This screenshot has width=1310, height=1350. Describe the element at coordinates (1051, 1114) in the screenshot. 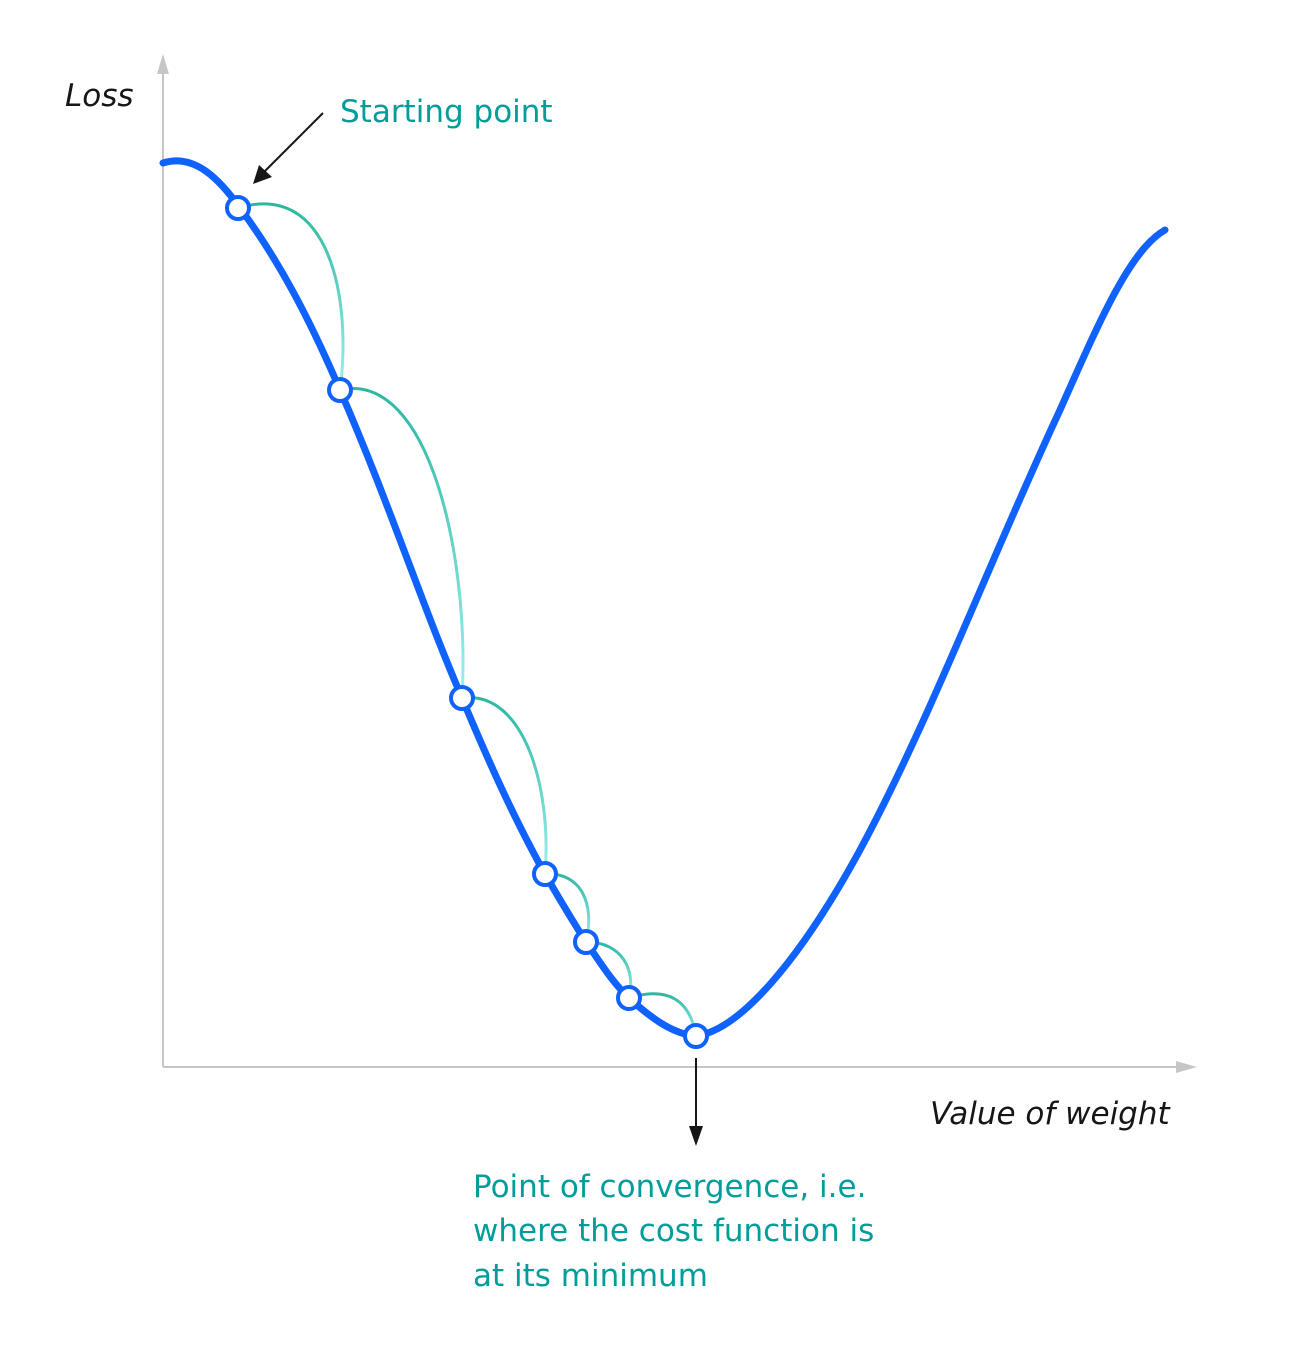

I see `x-axis-label: Value of weight` at that location.